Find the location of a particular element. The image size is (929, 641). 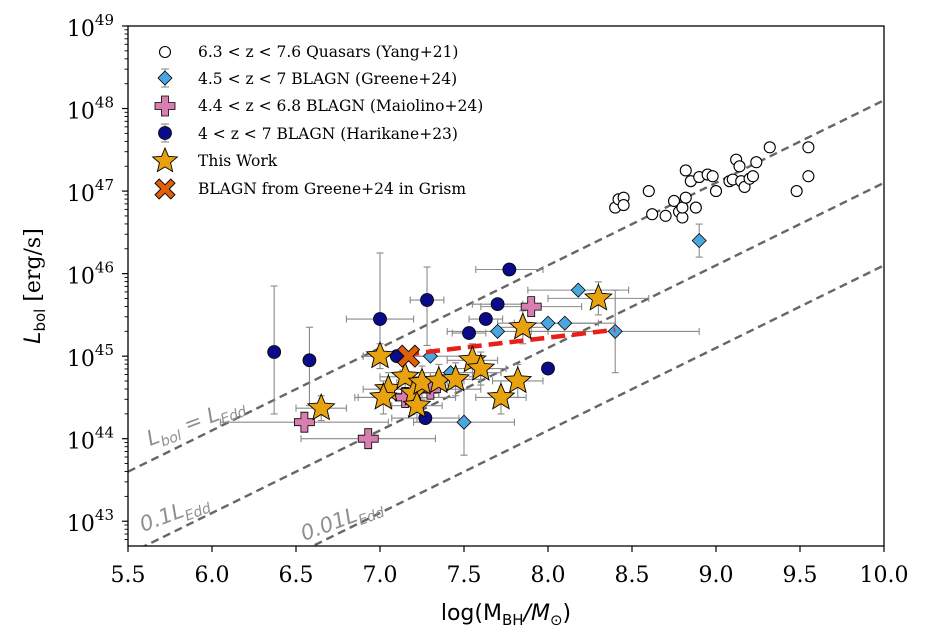

legend-label-greene: 4.5 < z < 7 BLAGN (Greene+24) is located at coordinates (327, 79).